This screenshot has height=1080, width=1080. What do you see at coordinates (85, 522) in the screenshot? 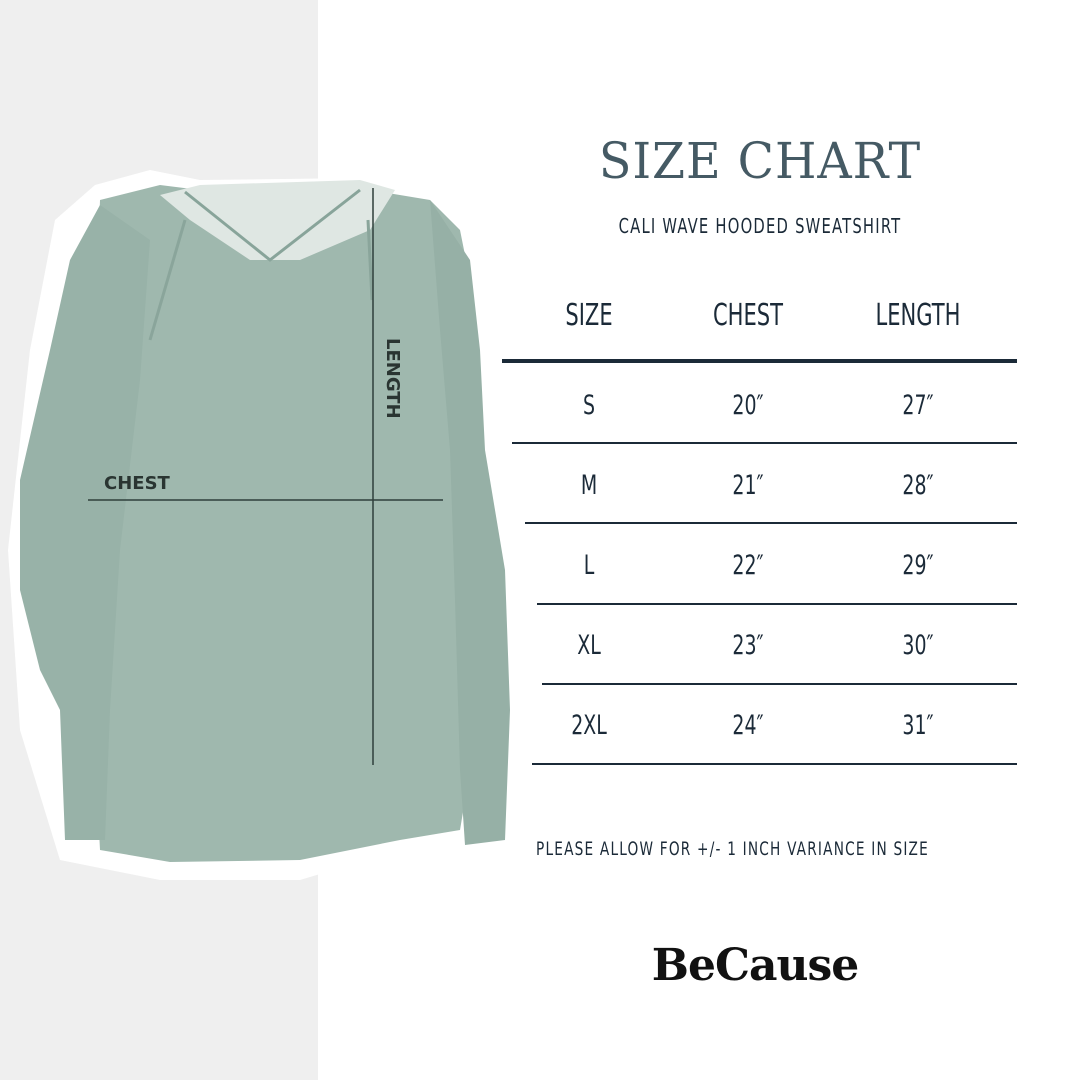
I see `hoodie-left-sleeve` at bounding box center [85, 522].